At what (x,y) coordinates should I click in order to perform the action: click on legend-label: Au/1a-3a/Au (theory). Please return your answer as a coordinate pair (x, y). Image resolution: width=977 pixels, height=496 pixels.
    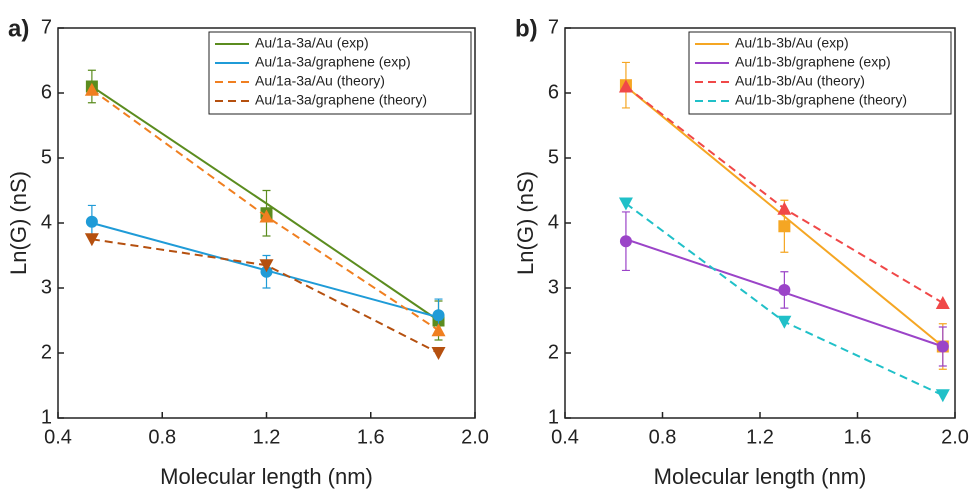
    Looking at the image, I should click on (320, 81).